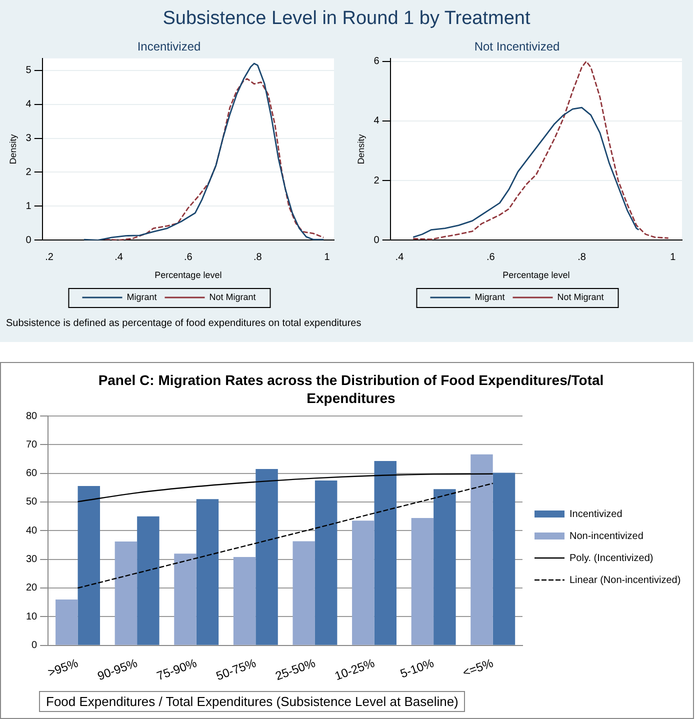 This screenshot has height=719, width=696. What do you see at coordinates (29, 138) in the screenshot?
I see `y-tick-label: 3` at bounding box center [29, 138].